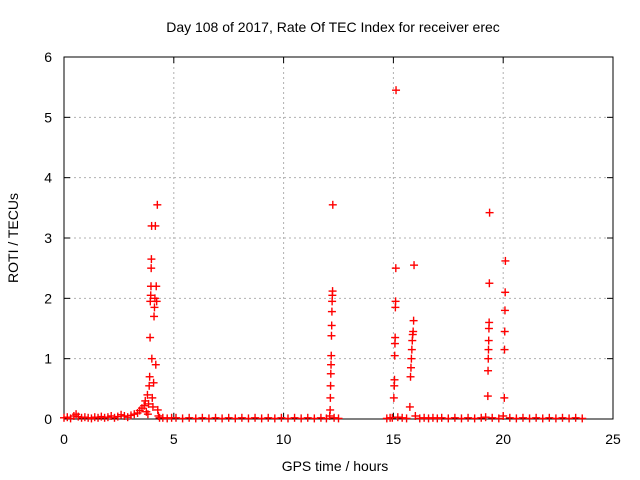  Describe the element at coordinates (48, 57) in the screenshot. I see `y-tick-label: 6` at that location.